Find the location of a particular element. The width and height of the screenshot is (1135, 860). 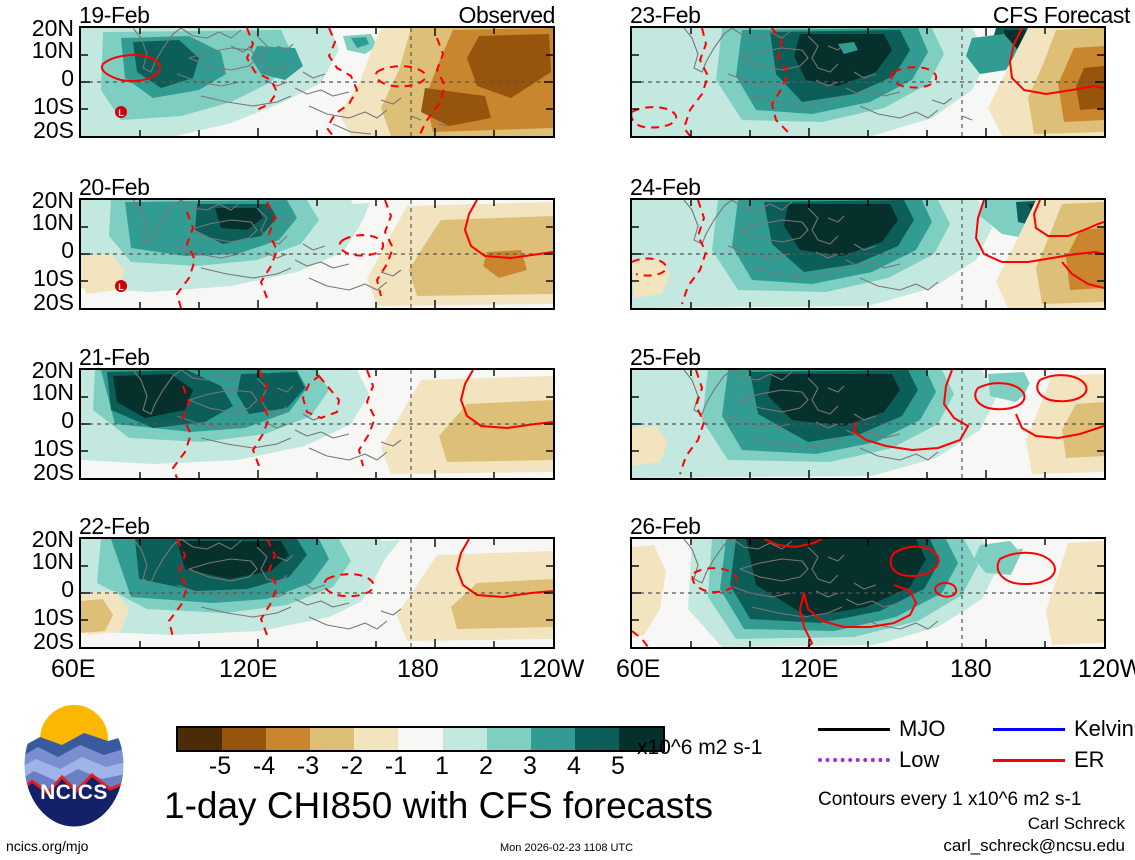

colorbar-tick: 5 is located at coordinates (618, 766).